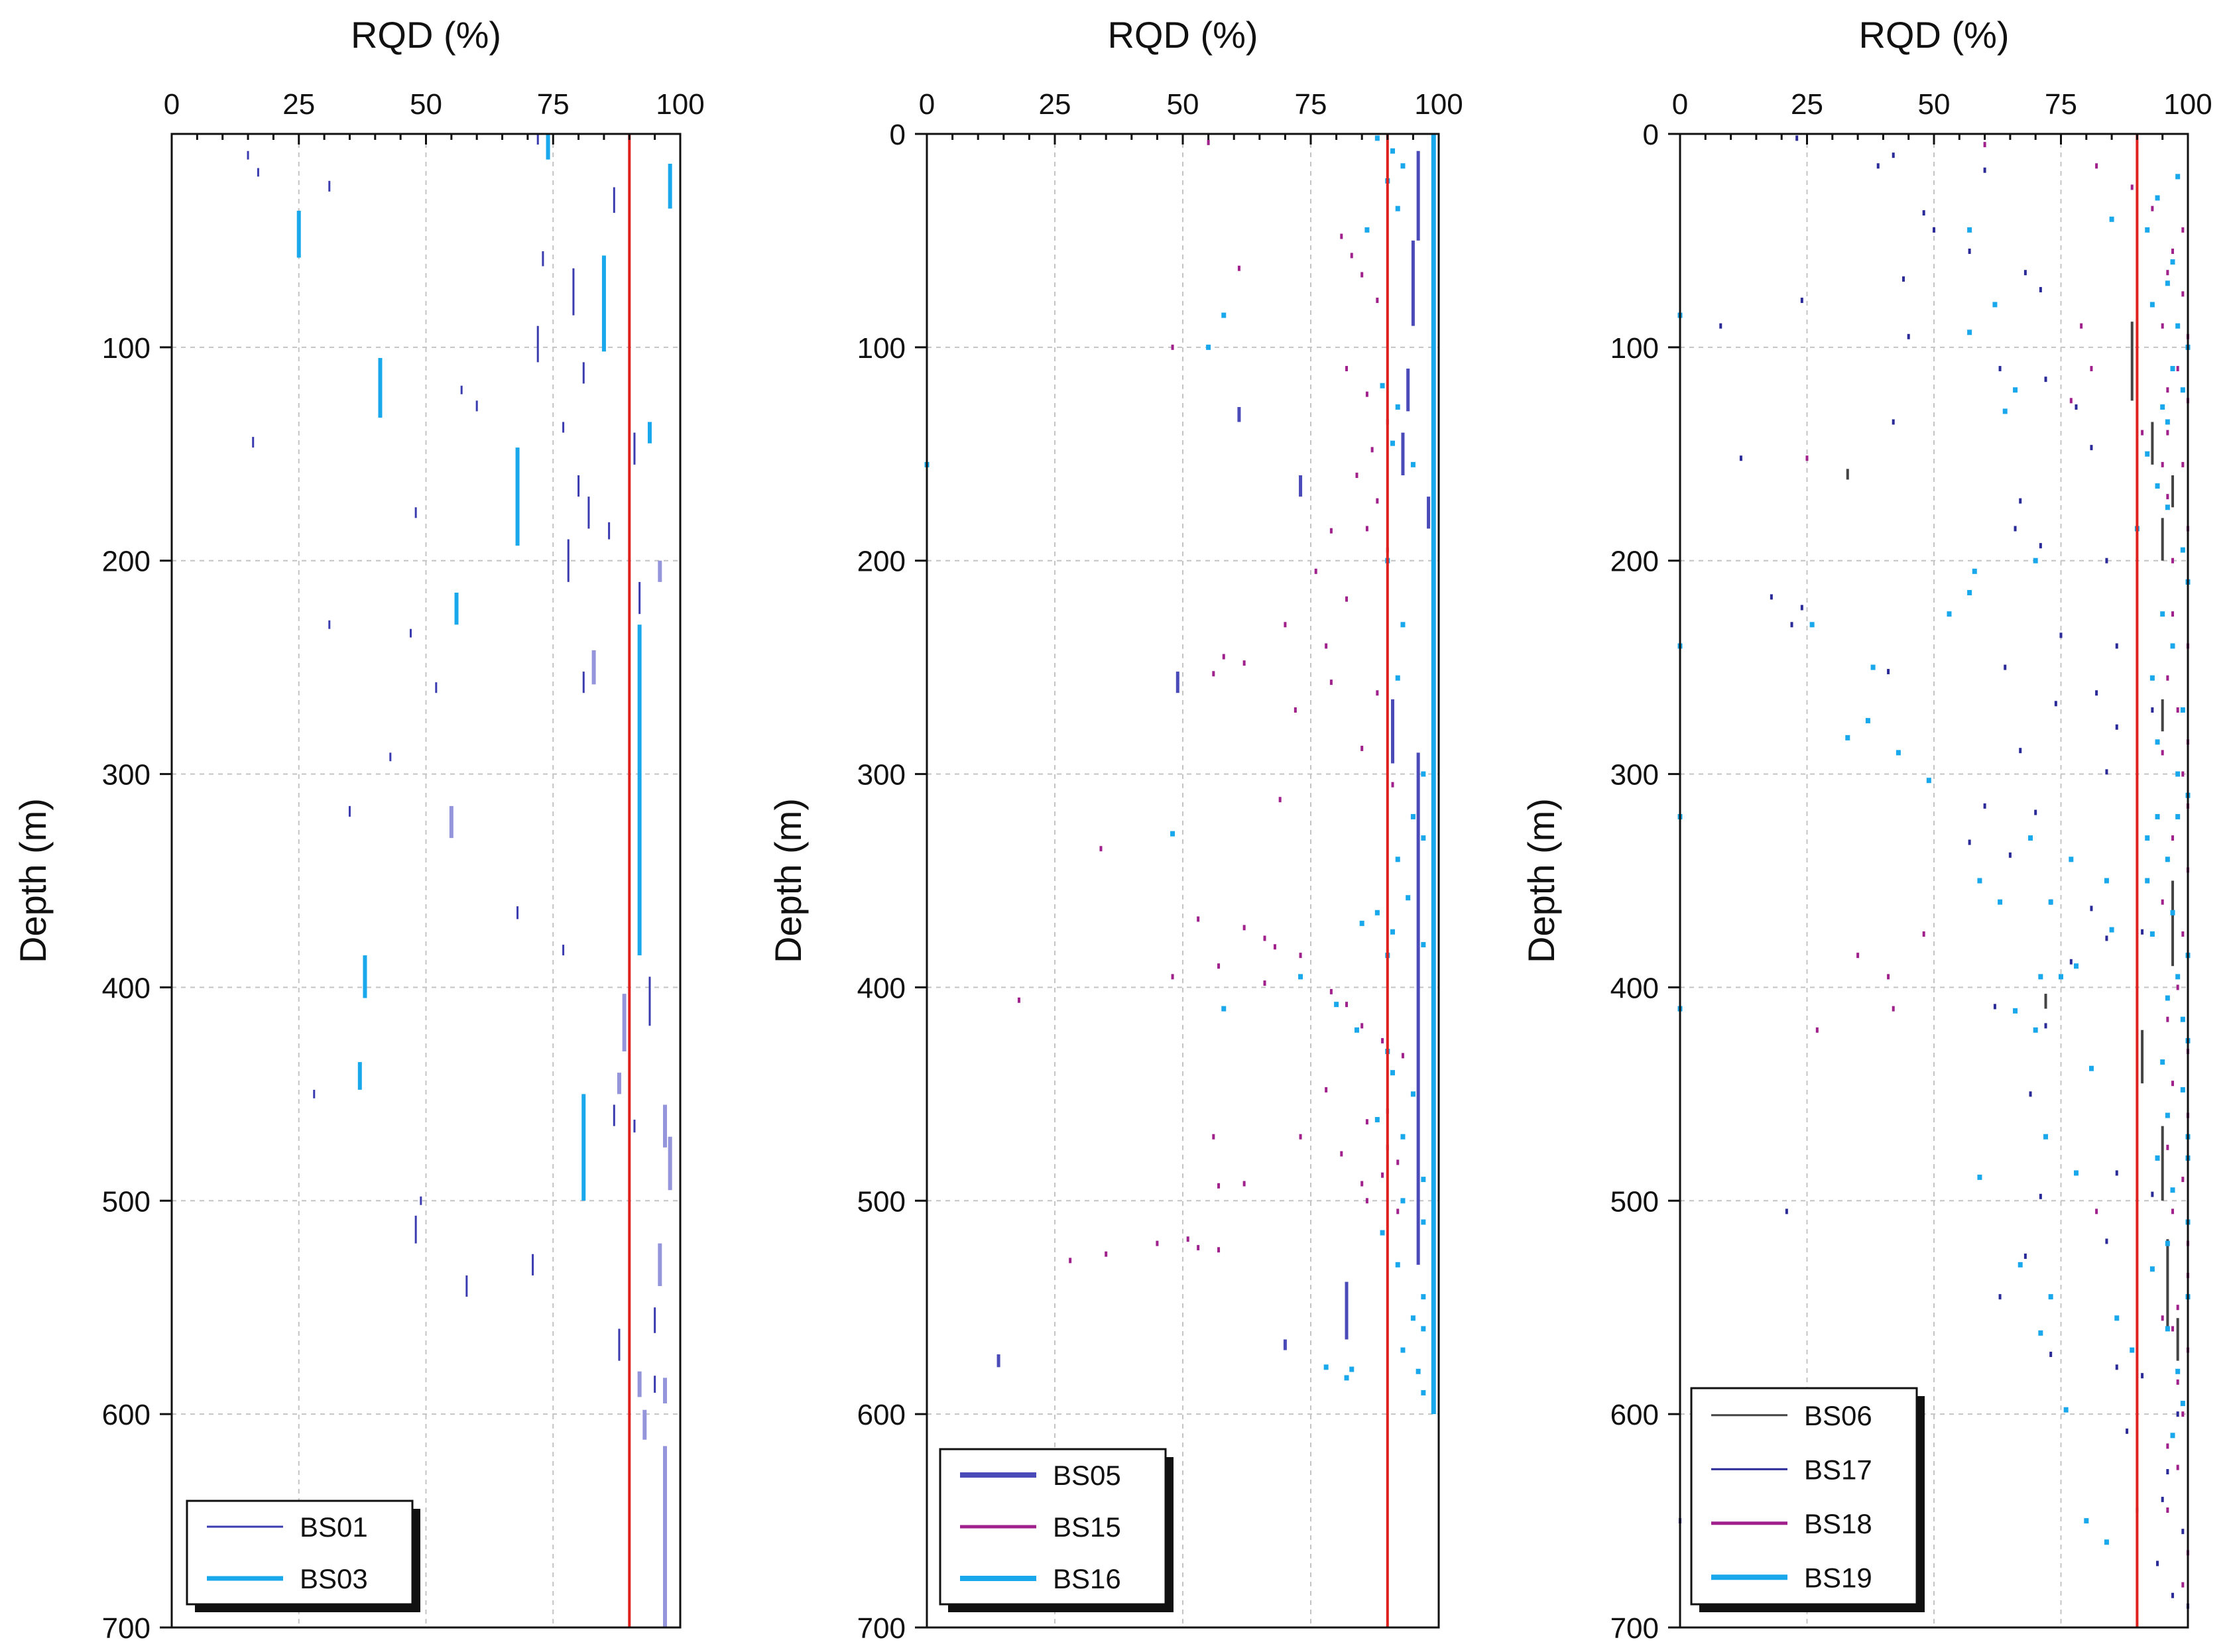 This screenshot has height=1652, width=2231. What do you see at coordinates (1087, 1578) in the screenshot?
I see `legend-label: BS16` at bounding box center [1087, 1578].